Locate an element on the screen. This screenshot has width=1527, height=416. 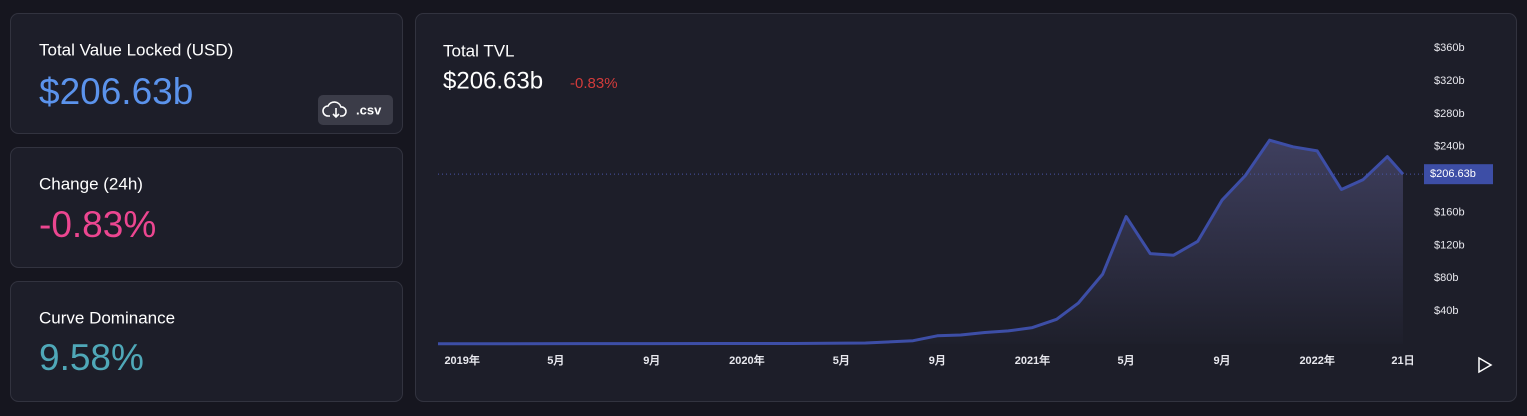
x-tick-label: 2019年 is located at coordinates (461, 360).